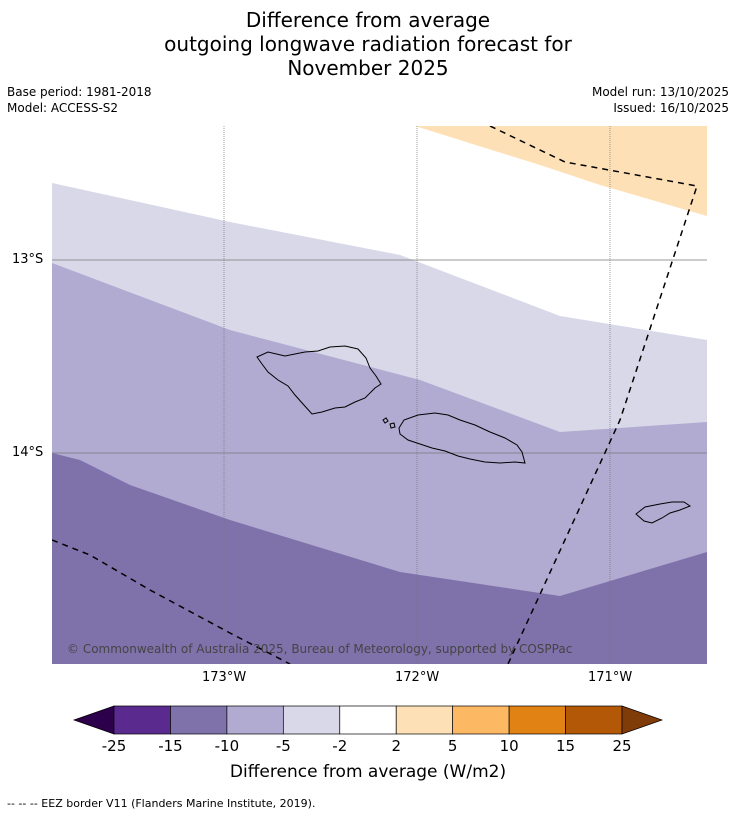 This screenshot has height=816, width=736. I want to click on colorbar-tick-label: 2, so click(396, 746).